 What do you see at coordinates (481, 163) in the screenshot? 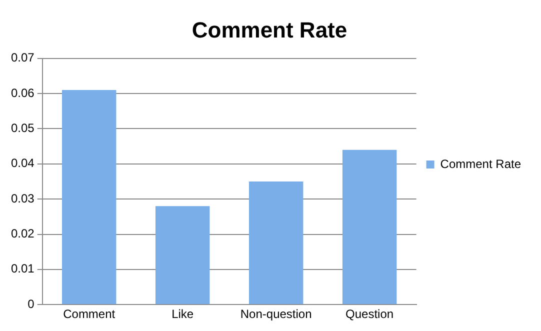
I see `legend-label: Comment Rate` at bounding box center [481, 163].